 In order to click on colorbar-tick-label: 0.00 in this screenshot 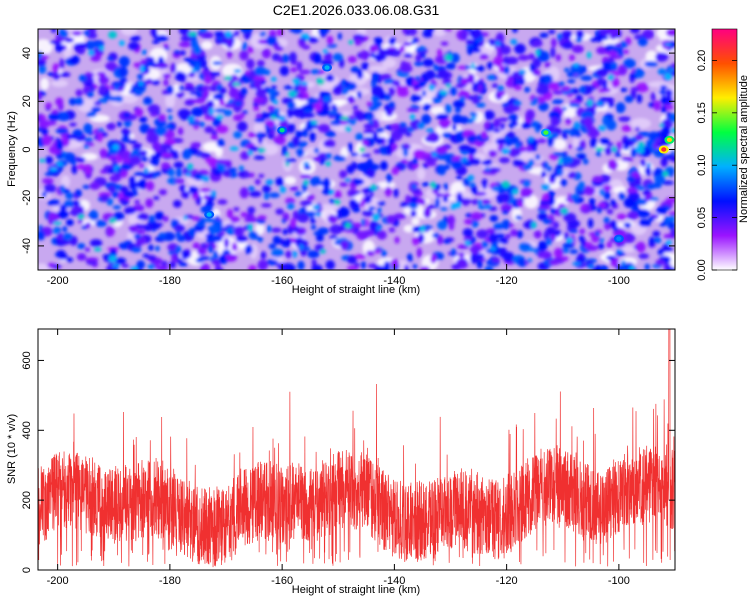, I will do `click(702, 269)`.